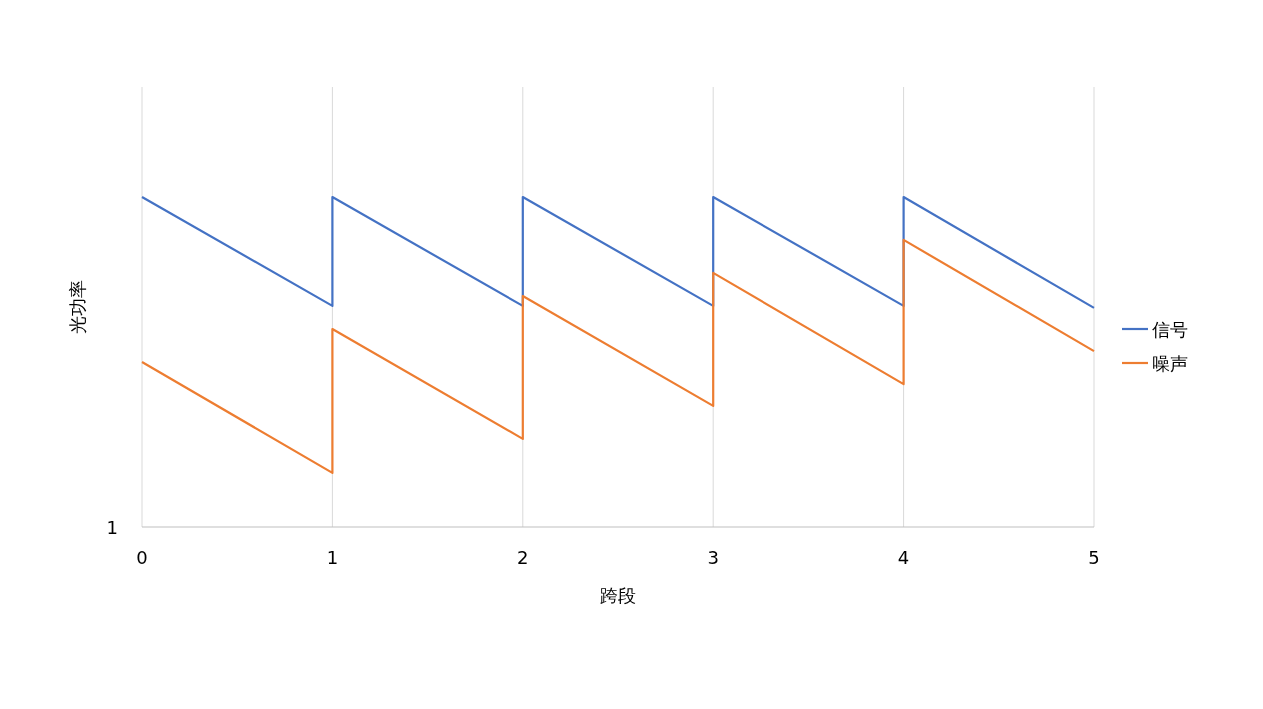  What do you see at coordinates (1170, 363) in the screenshot?
I see `legend-label: 噪声` at bounding box center [1170, 363].